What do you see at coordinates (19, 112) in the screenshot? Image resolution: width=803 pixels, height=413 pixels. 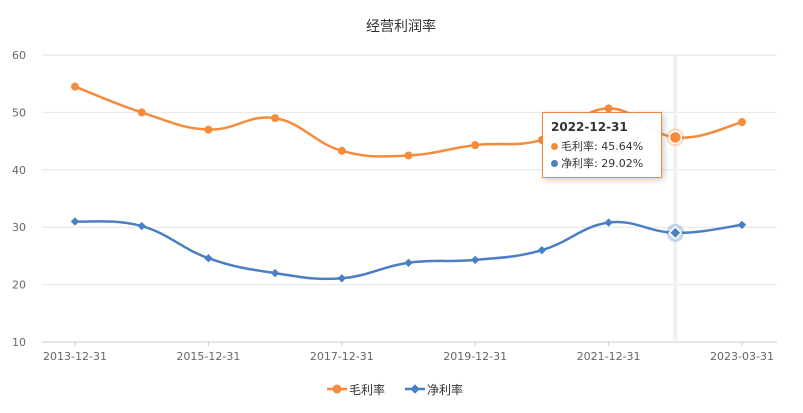 I see `y-tick-label: 50` at bounding box center [19, 112].